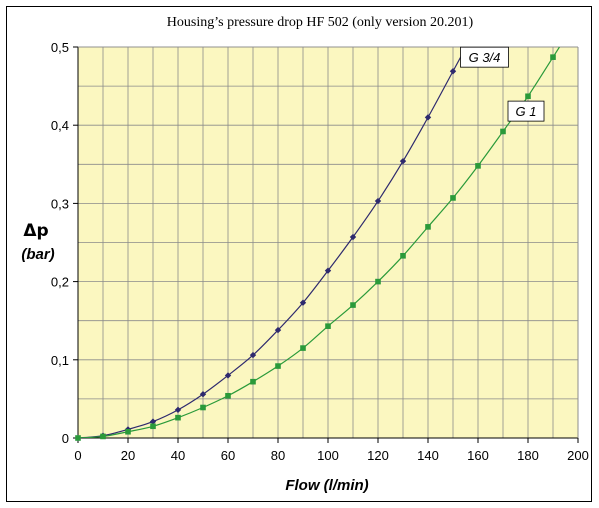 This screenshot has height=508, width=599. I want to click on x-tick-label: 40, so click(178, 455).